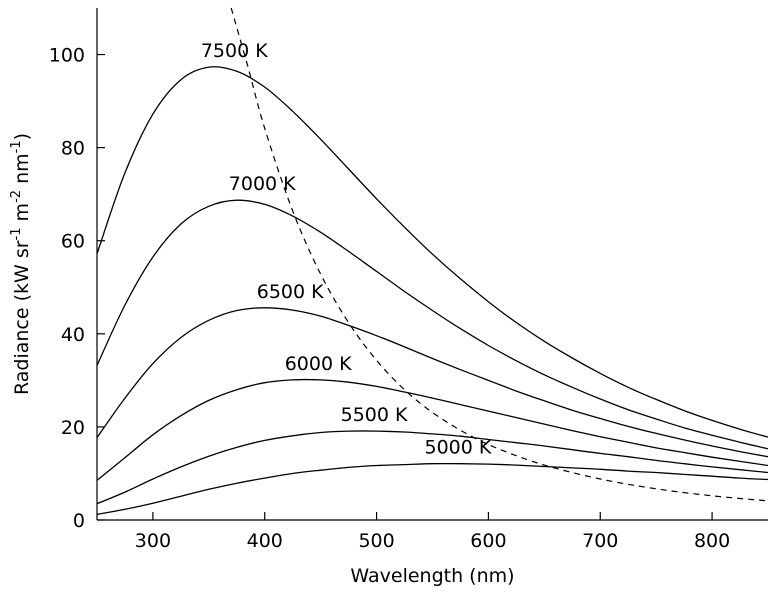 This screenshot has width=768, height=592. What do you see at coordinates (290, 292) in the screenshot?
I see `series-label: 6500 K` at bounding box center [290, 292].